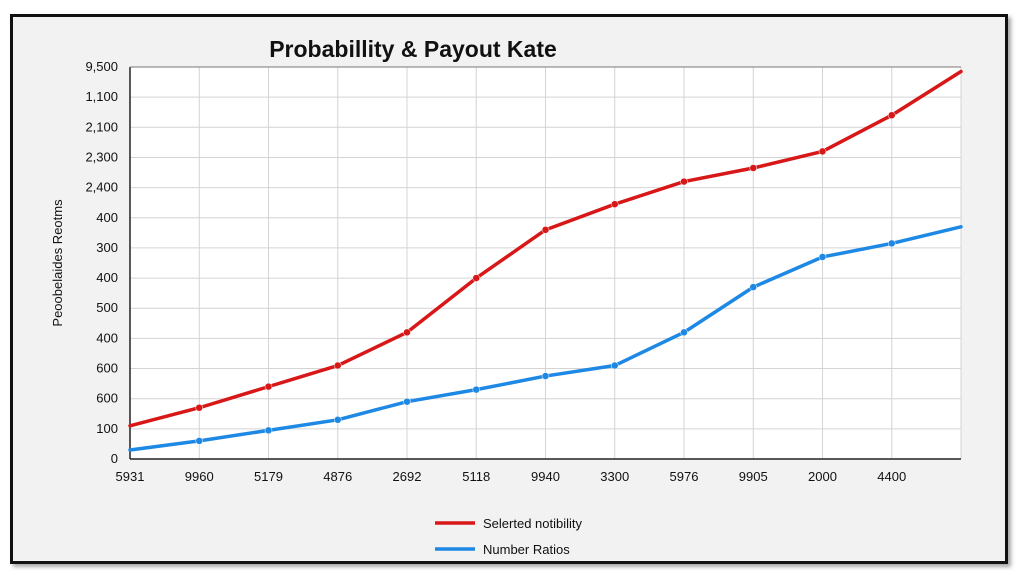 This screenshot has width=1024, height=585. What do you see at coordinates (101, 187) in the screenshot?
I see `y-tick-label: 2,400` at bounding box center [101, 187].